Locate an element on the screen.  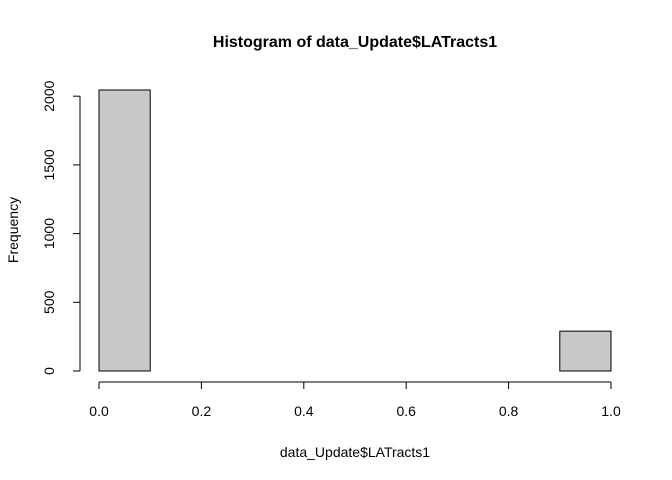
y-tick-label: 0 is located at coordinates (49, 371).